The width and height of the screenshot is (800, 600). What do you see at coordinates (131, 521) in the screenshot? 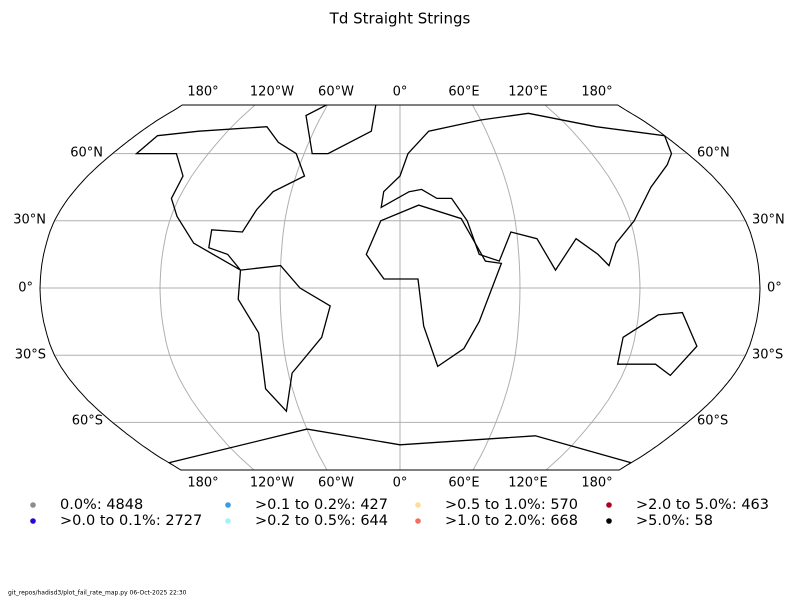
I see `legend-label: >0.0 to 0.1%: 2727` at bounding box center [131, 521].